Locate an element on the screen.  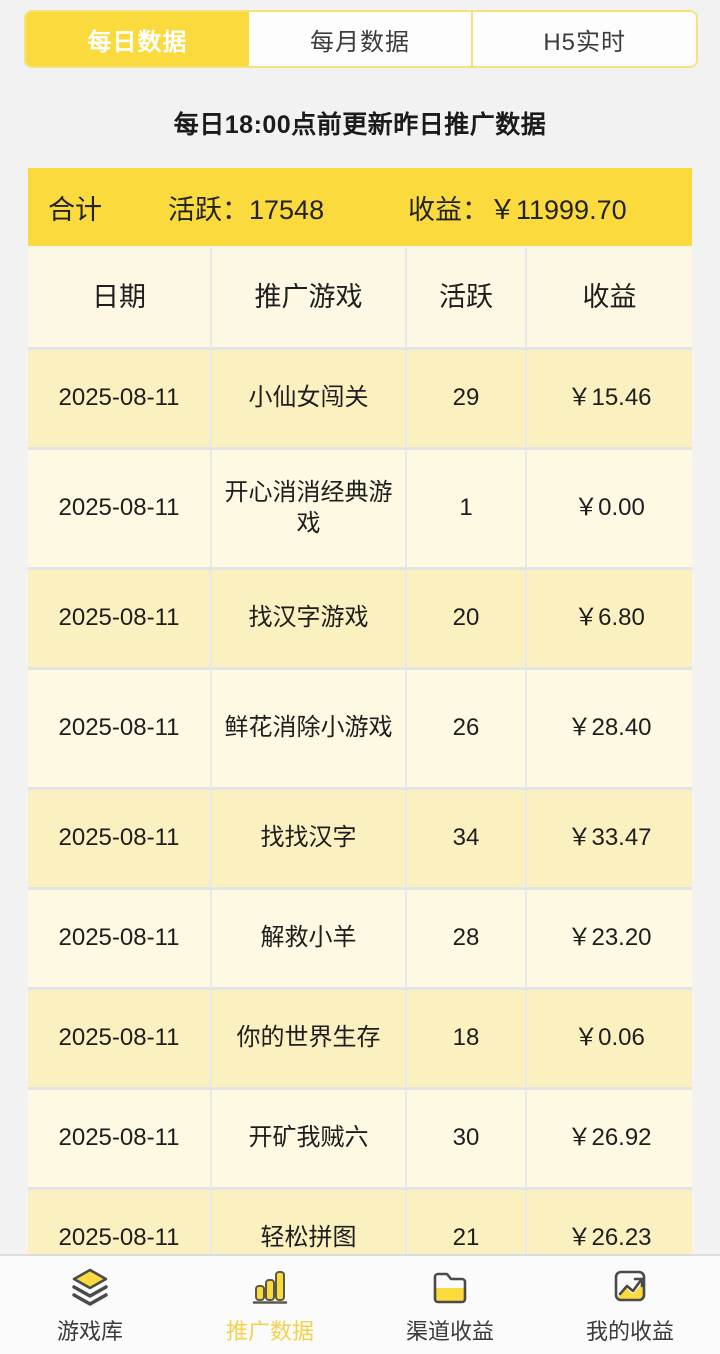
nav-item-my-income-label: 我的收益 is located at coordinates (629, 1331).